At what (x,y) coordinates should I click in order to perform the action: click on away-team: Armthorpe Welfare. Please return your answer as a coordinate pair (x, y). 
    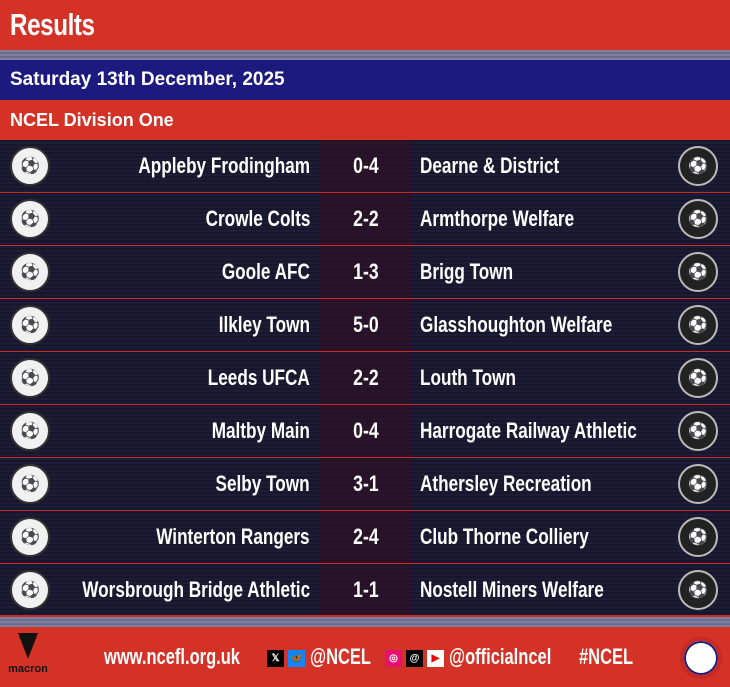
    Looking at the image, I should click on (497, 218).